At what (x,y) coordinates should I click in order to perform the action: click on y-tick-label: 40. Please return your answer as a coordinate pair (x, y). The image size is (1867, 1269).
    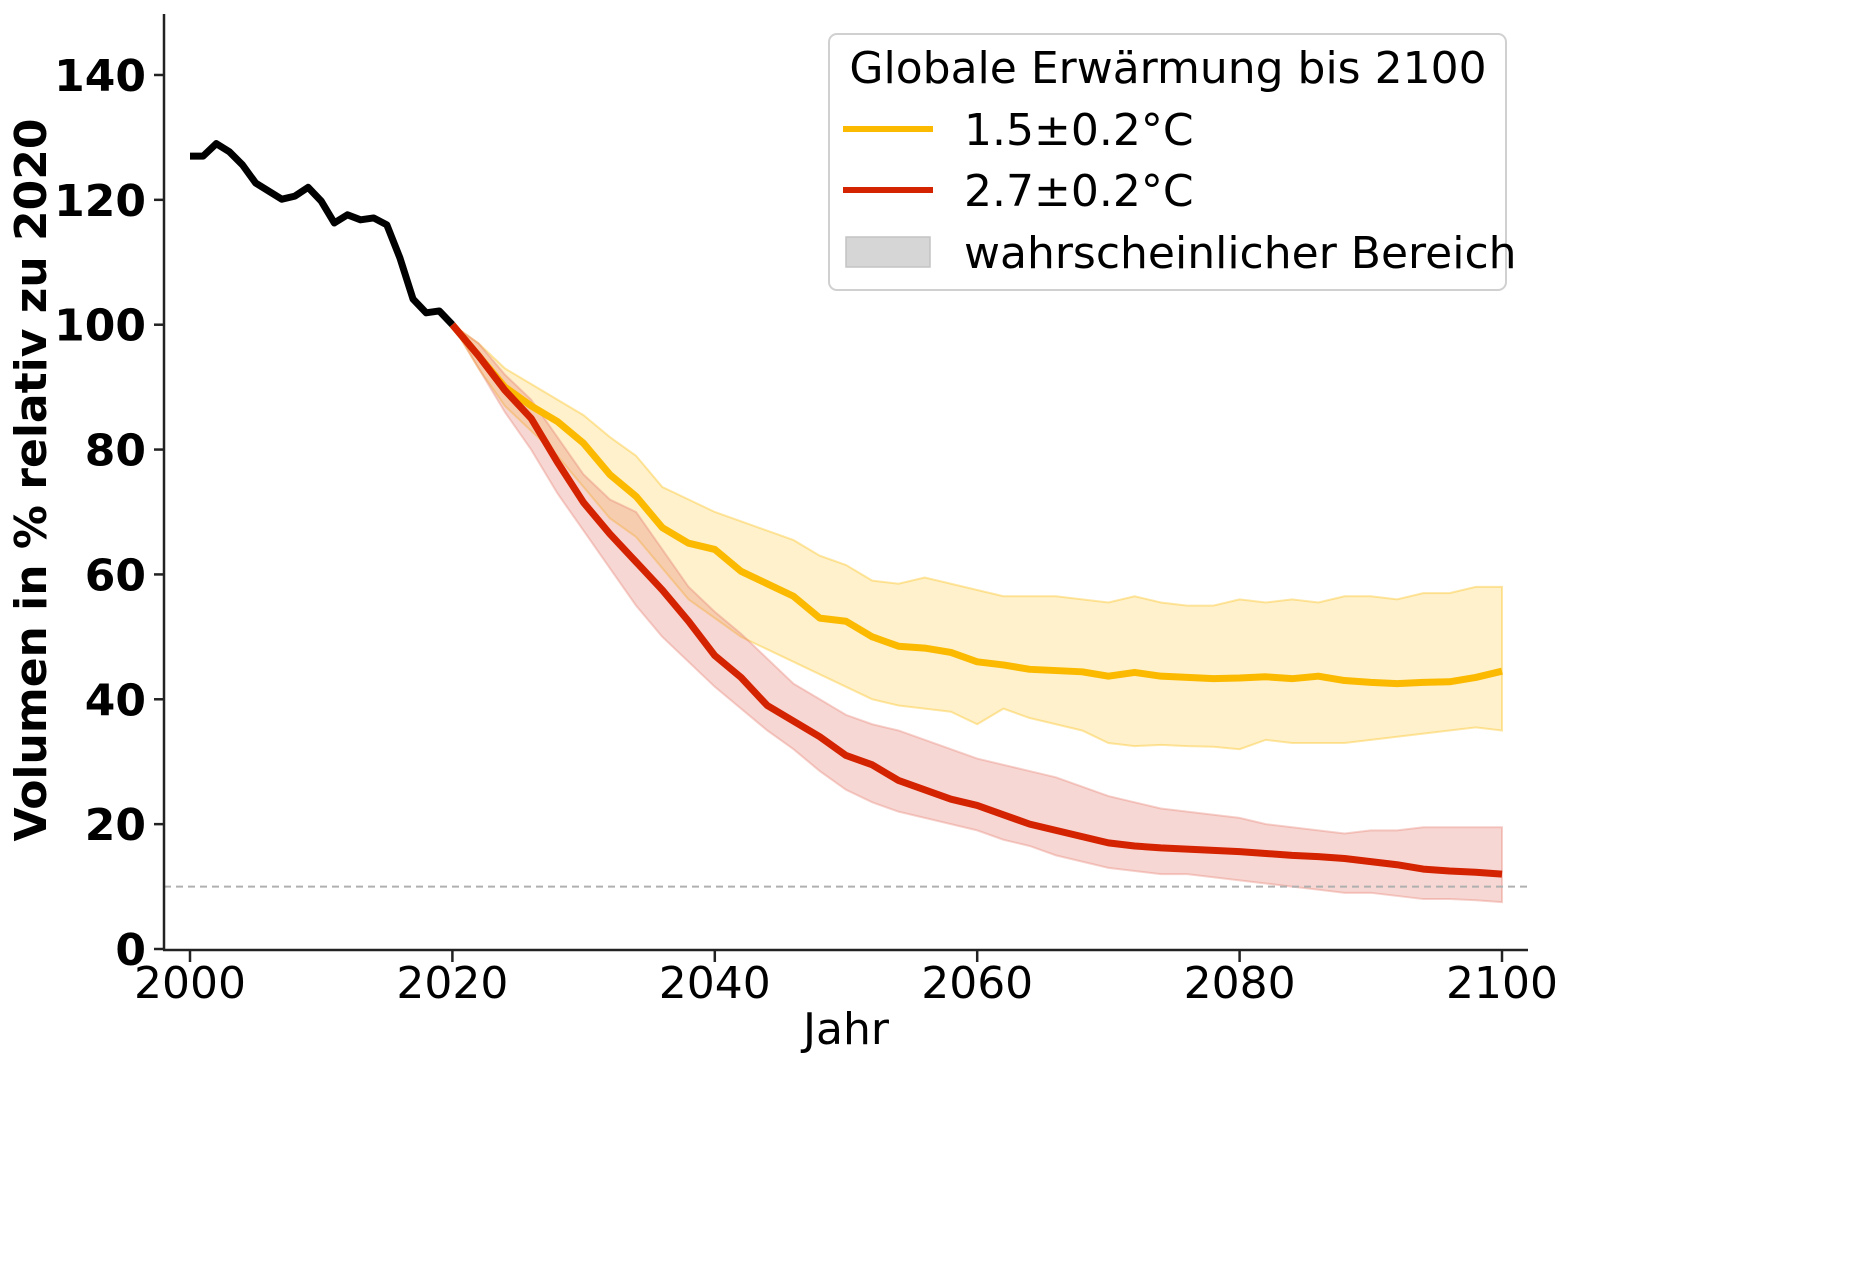
    Looking at the image, I should click on (115, 700).